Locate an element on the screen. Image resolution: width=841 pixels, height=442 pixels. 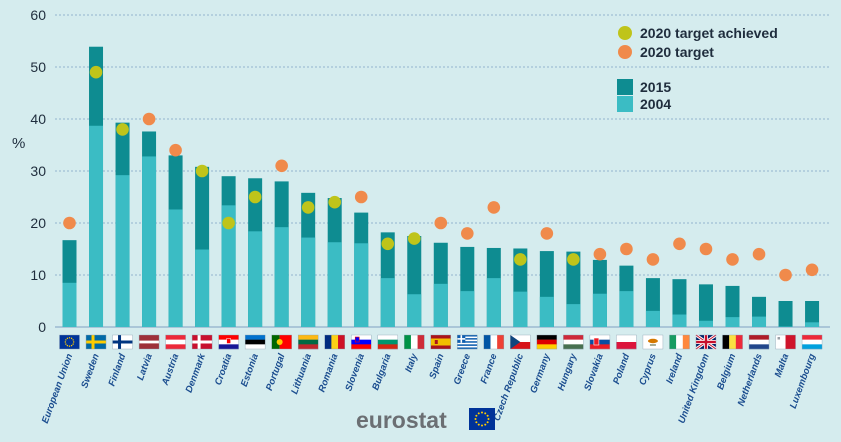
bar-2004-italy is located at coordinates (414, 310).